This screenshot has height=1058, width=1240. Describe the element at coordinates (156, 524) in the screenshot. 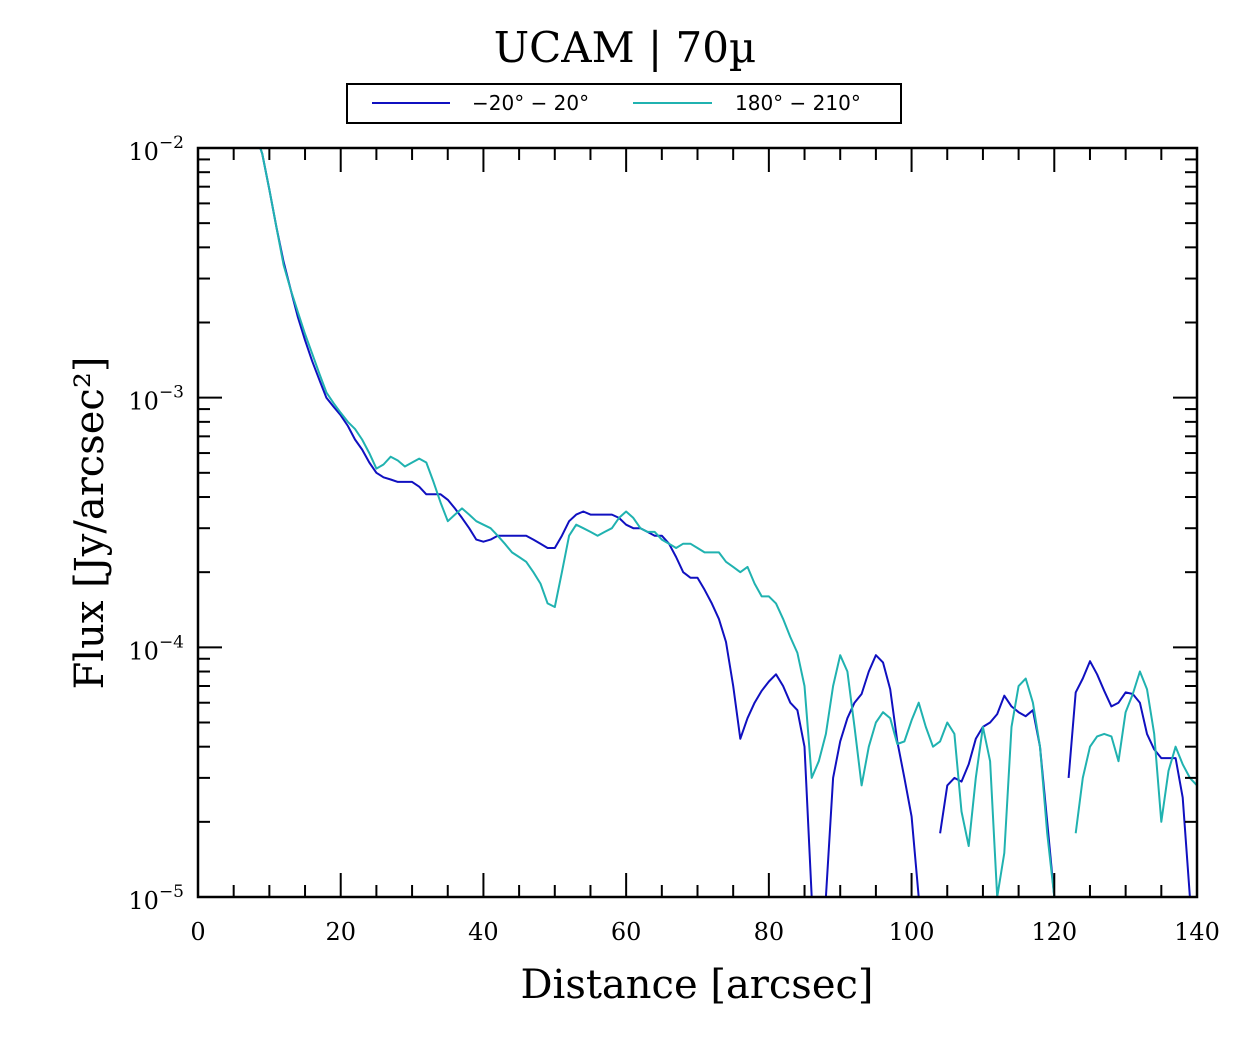

I see `y-tick-labels: 10⁻⁵ 10⁻⁴ 10⁻³ 10⁻²` at that location.